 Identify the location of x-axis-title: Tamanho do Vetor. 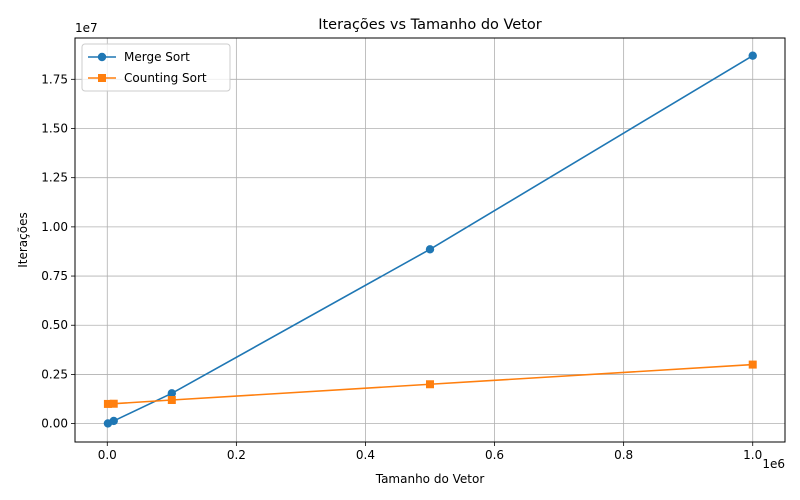
(430, 479).